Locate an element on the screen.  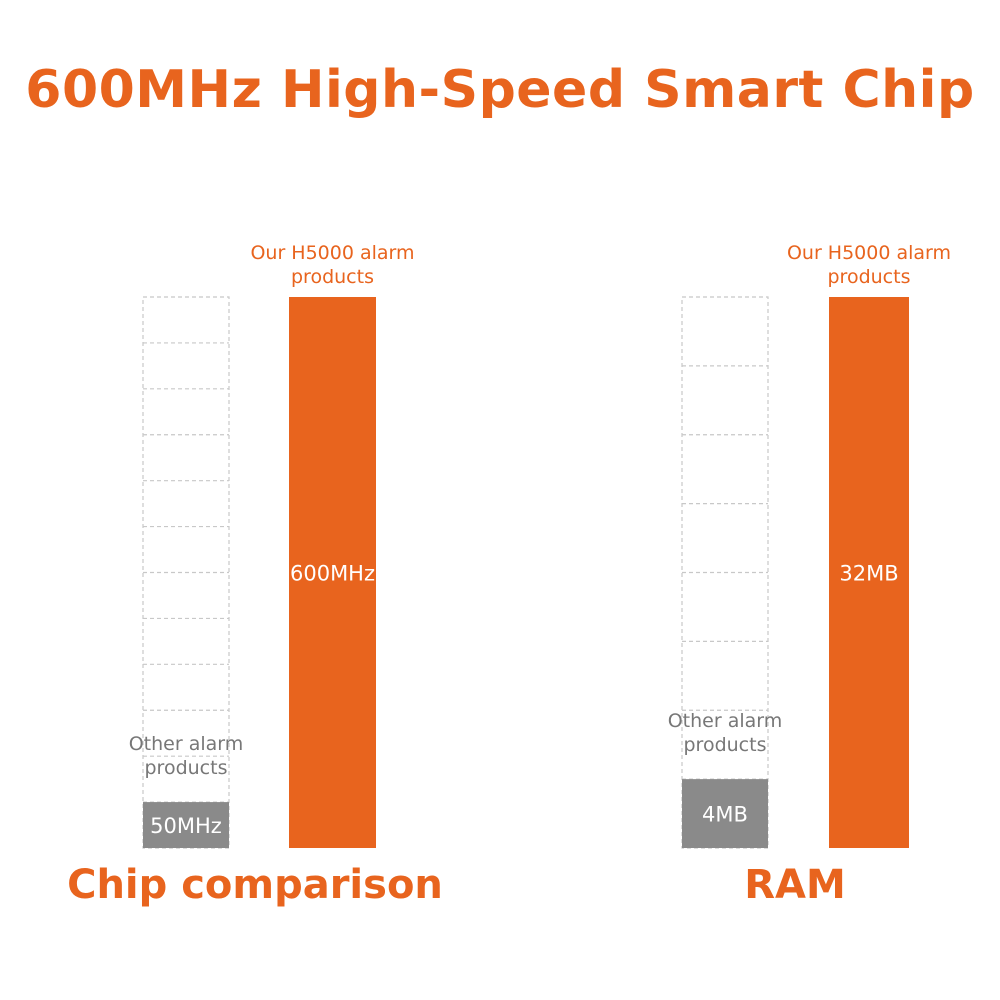
chip-other-label-line1: Other alarm is located at coordinates (186, 744).